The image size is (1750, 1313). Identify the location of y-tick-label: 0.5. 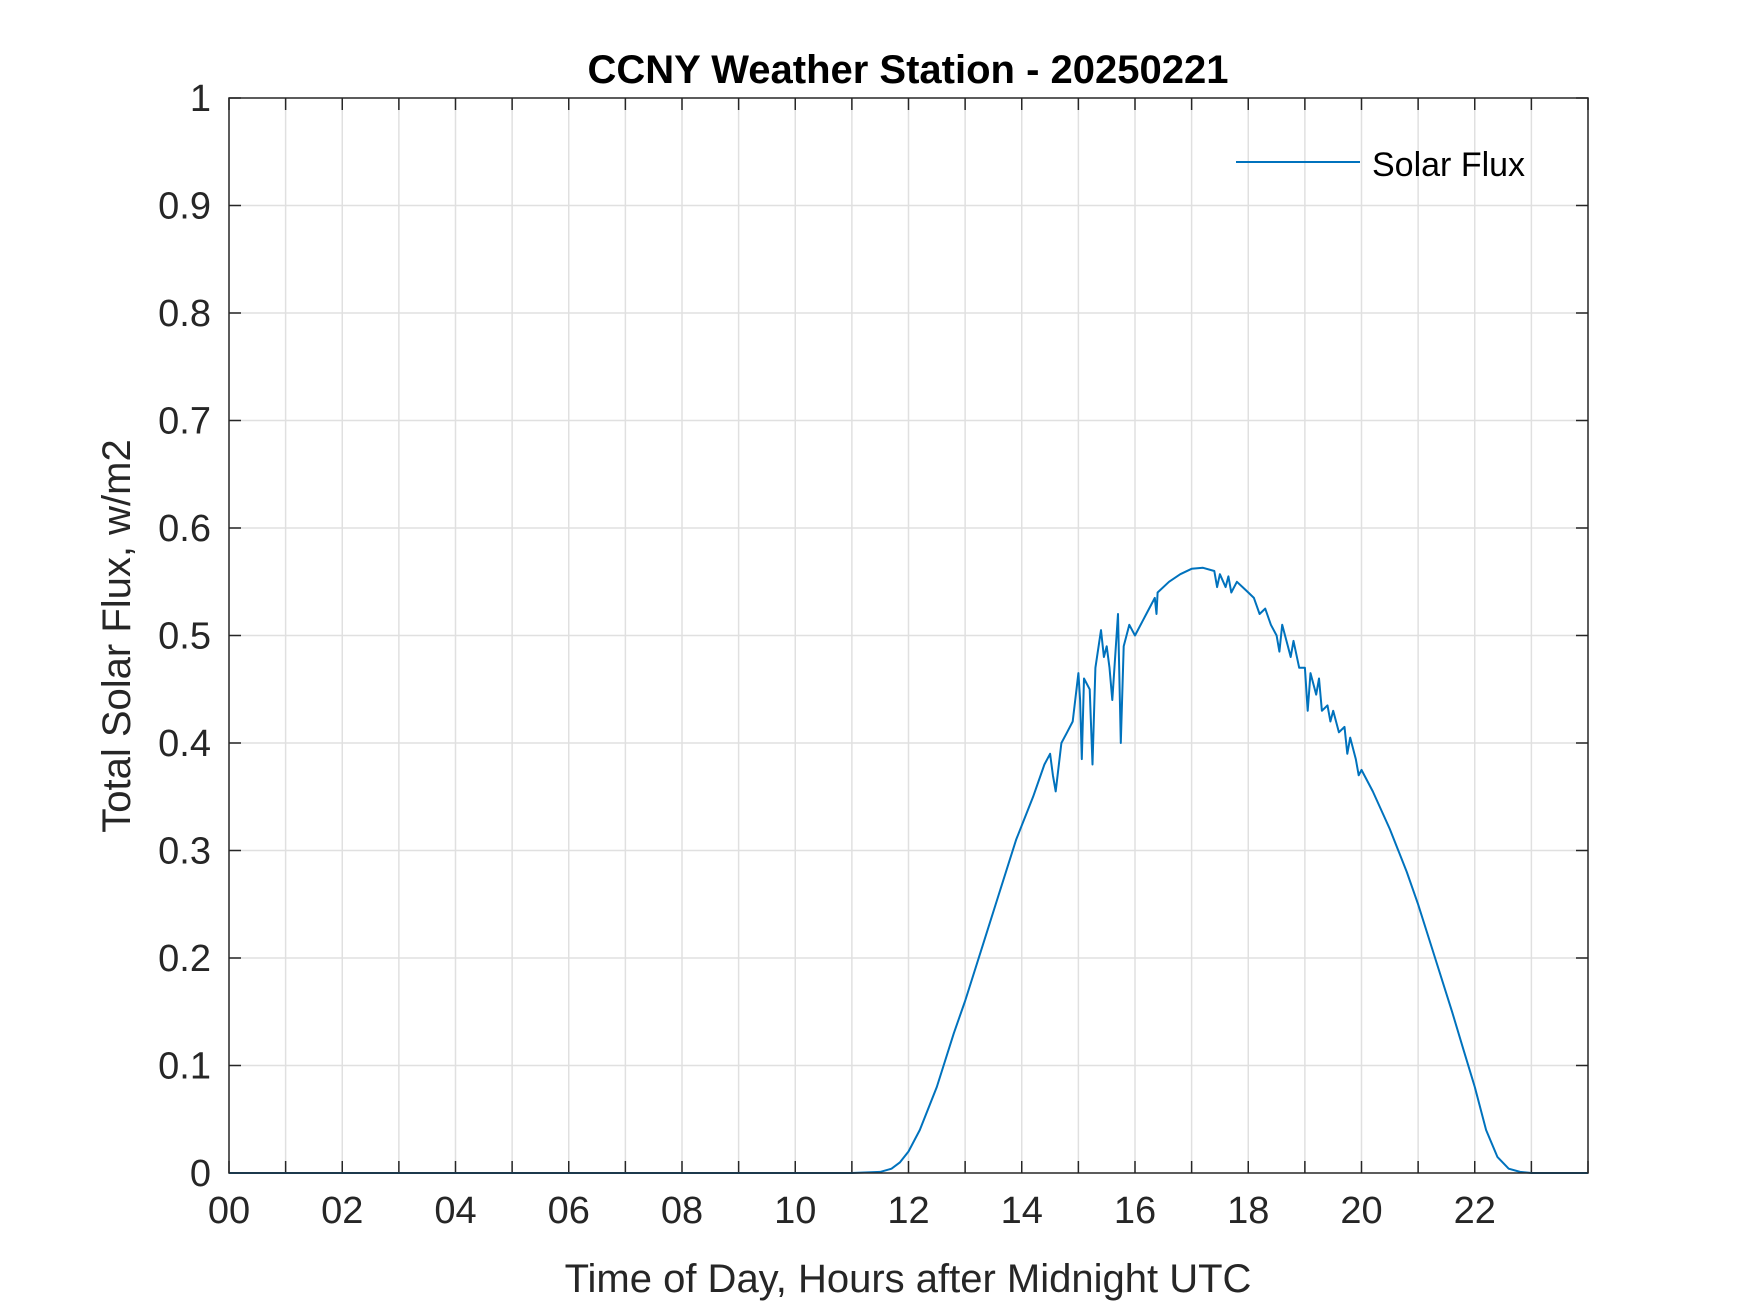
(184, 637).